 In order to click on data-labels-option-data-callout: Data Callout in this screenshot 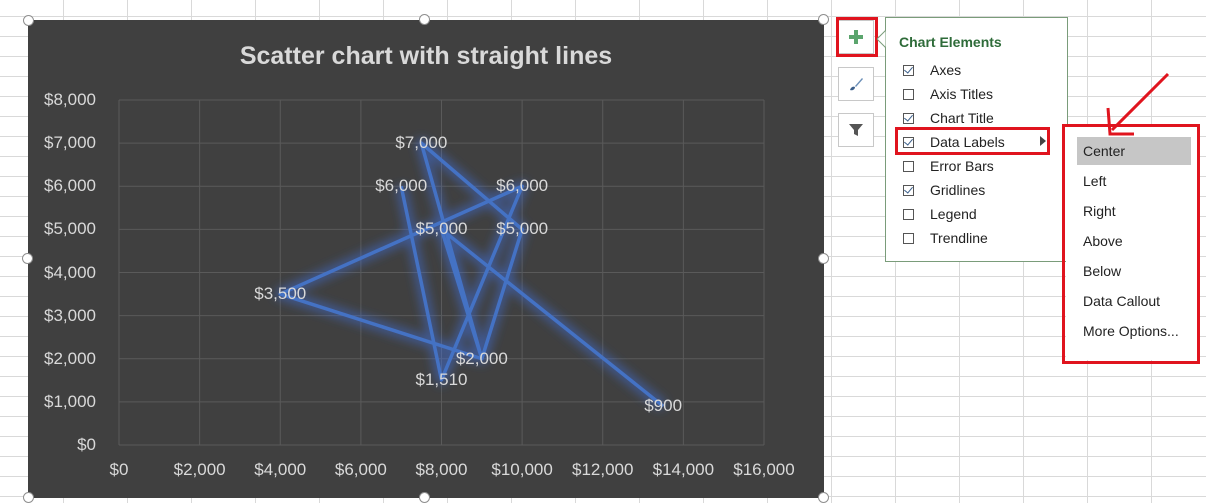, I will do `click(1122, 301)`.